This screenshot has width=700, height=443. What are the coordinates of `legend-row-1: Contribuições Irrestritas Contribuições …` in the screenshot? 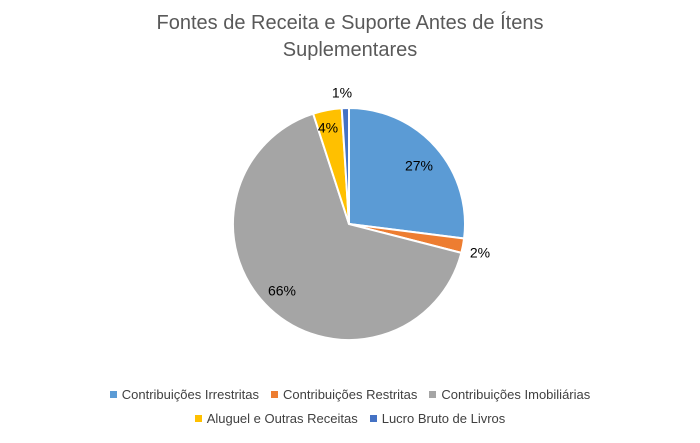 It's located at (350, 394).